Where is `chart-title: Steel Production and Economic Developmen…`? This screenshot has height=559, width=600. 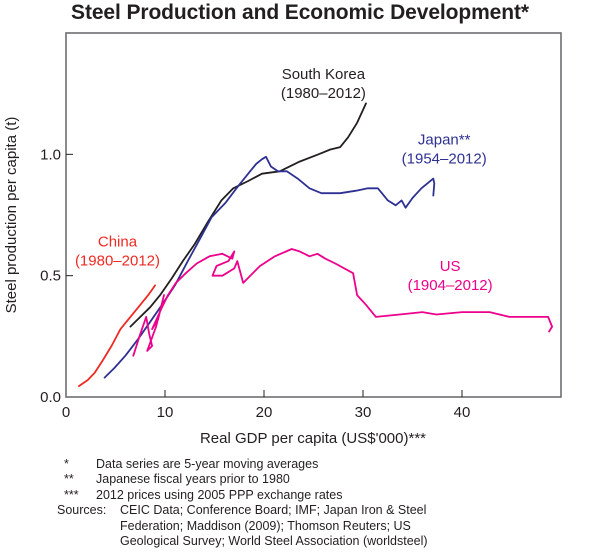 chart-title: Steel Production and Economic Developmen… is located at coordinates (300, 12).